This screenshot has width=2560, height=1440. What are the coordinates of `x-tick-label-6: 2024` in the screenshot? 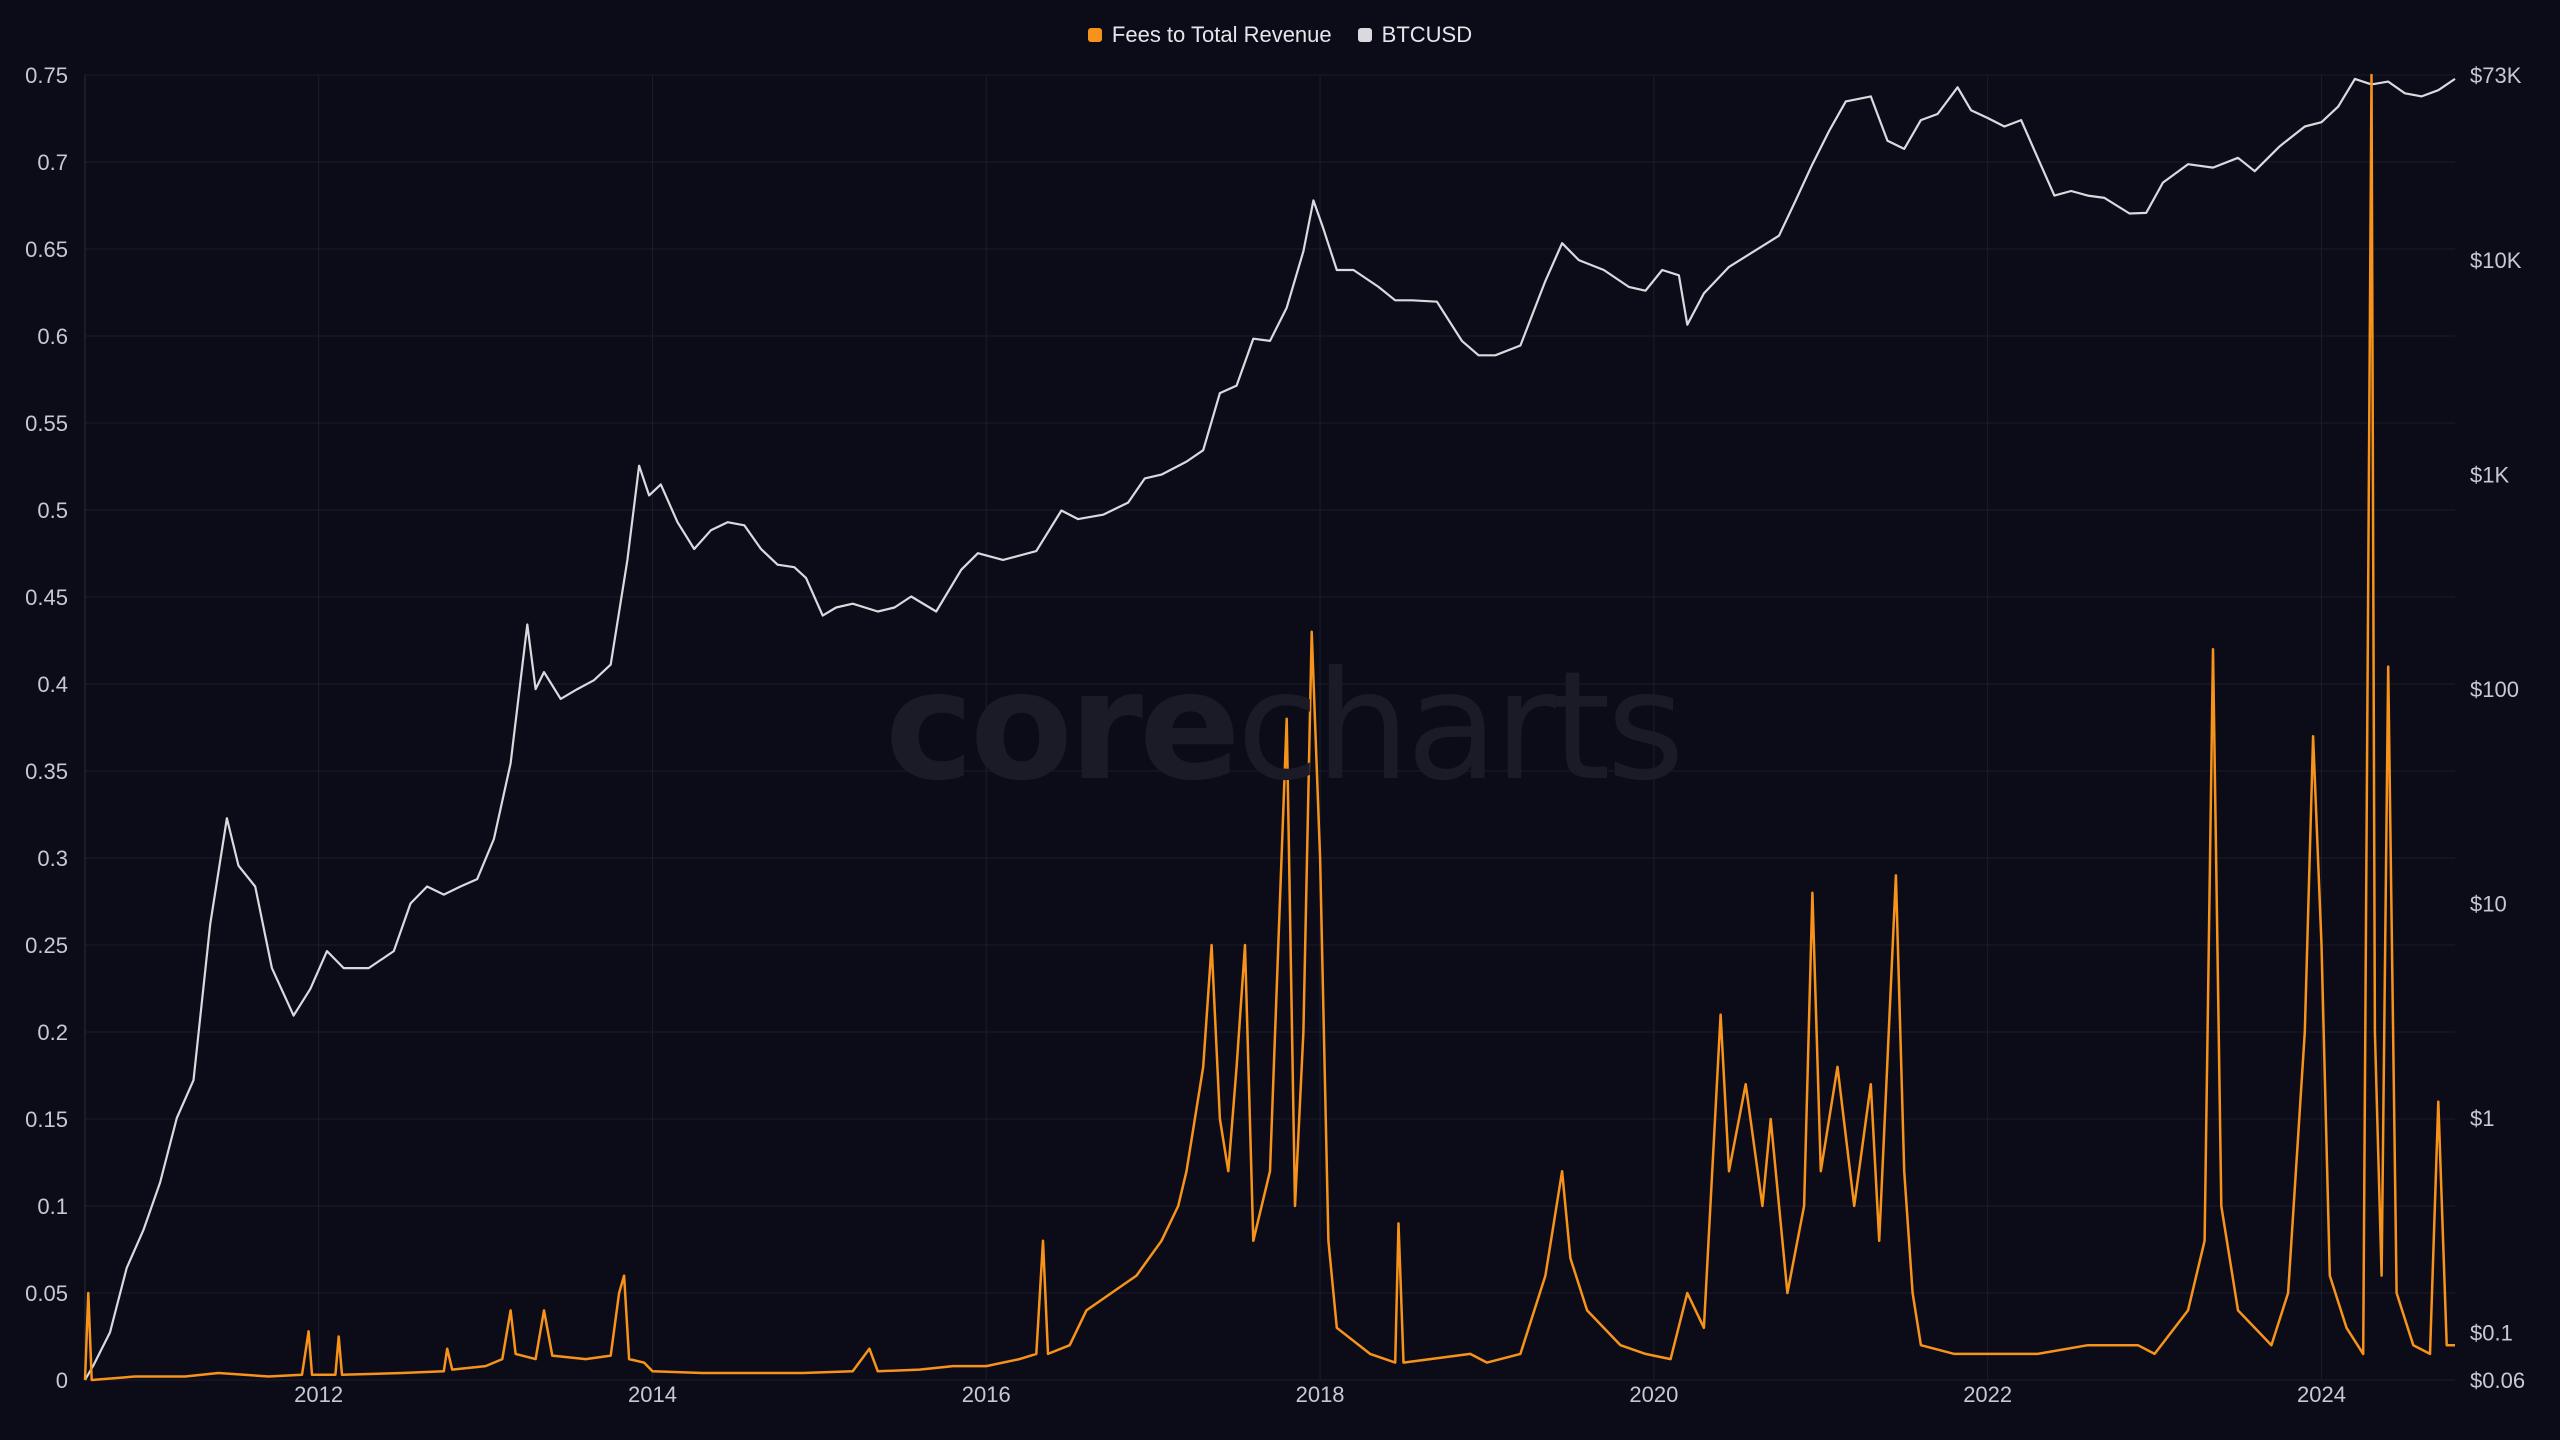 It's located at (2321, 1394).